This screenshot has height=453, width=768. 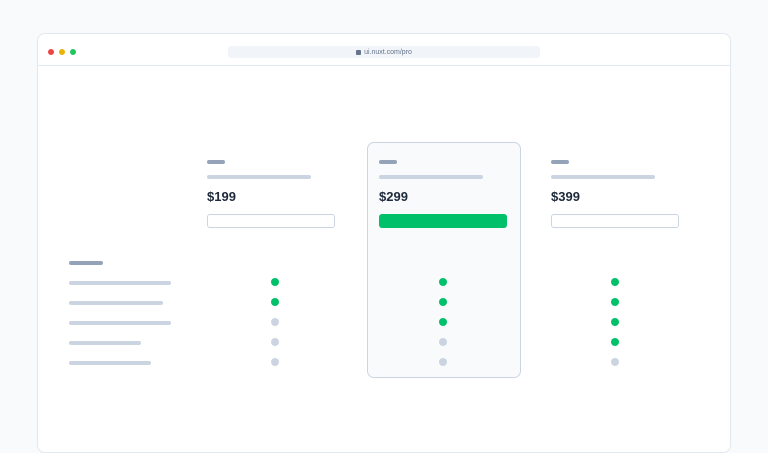 I want to click on browser-toolbar: ui.nuxt.com/pro, so click(x=384, y=50).